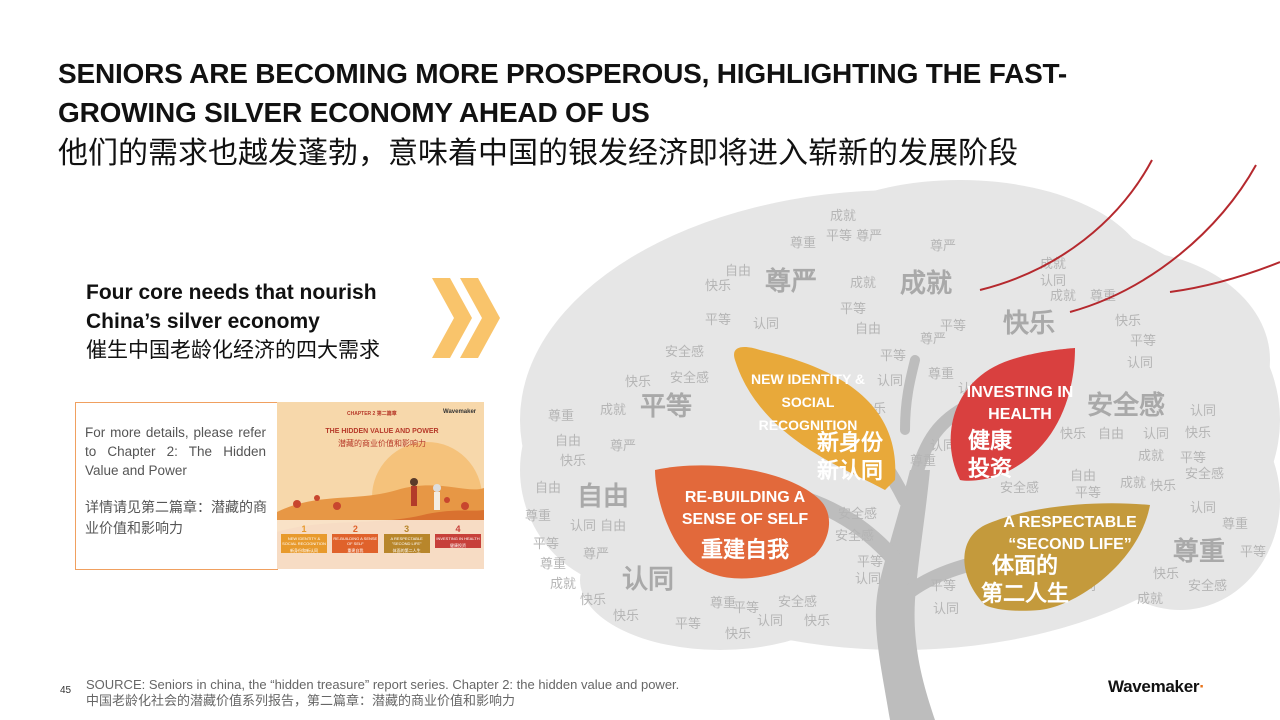 This screenshot has height=720, width=1280. Describe the element at coordinates (301, 701) in the screenshot. I see `source-note-cn: 中国老龄化社会的潜藏价值系列报告，第二篇章：潜藏的商业价值和影响力` at that location.